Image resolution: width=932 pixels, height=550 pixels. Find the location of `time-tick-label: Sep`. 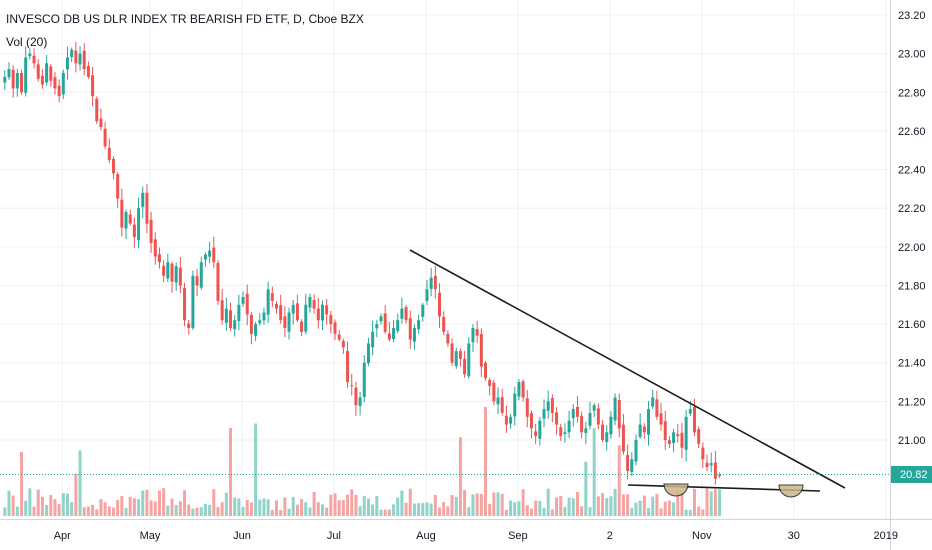

time-tick-label: Sep is located at coordinates (518, 536).